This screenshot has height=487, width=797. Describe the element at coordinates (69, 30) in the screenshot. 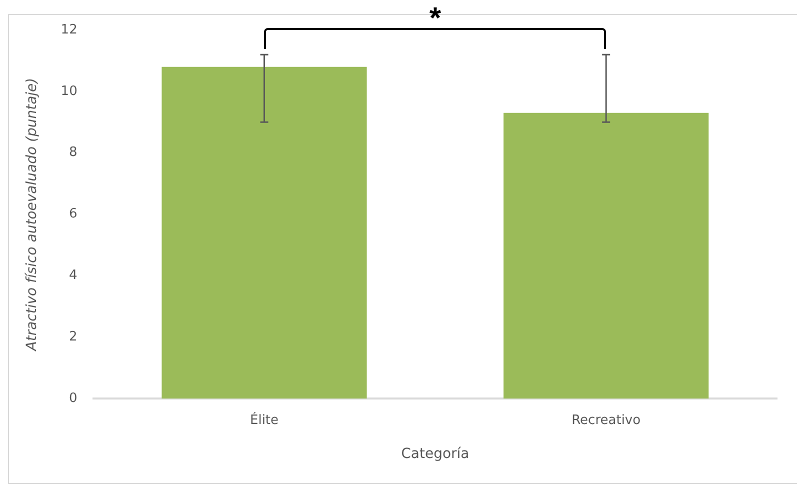

I see `y-tick-label: 12` at that location.